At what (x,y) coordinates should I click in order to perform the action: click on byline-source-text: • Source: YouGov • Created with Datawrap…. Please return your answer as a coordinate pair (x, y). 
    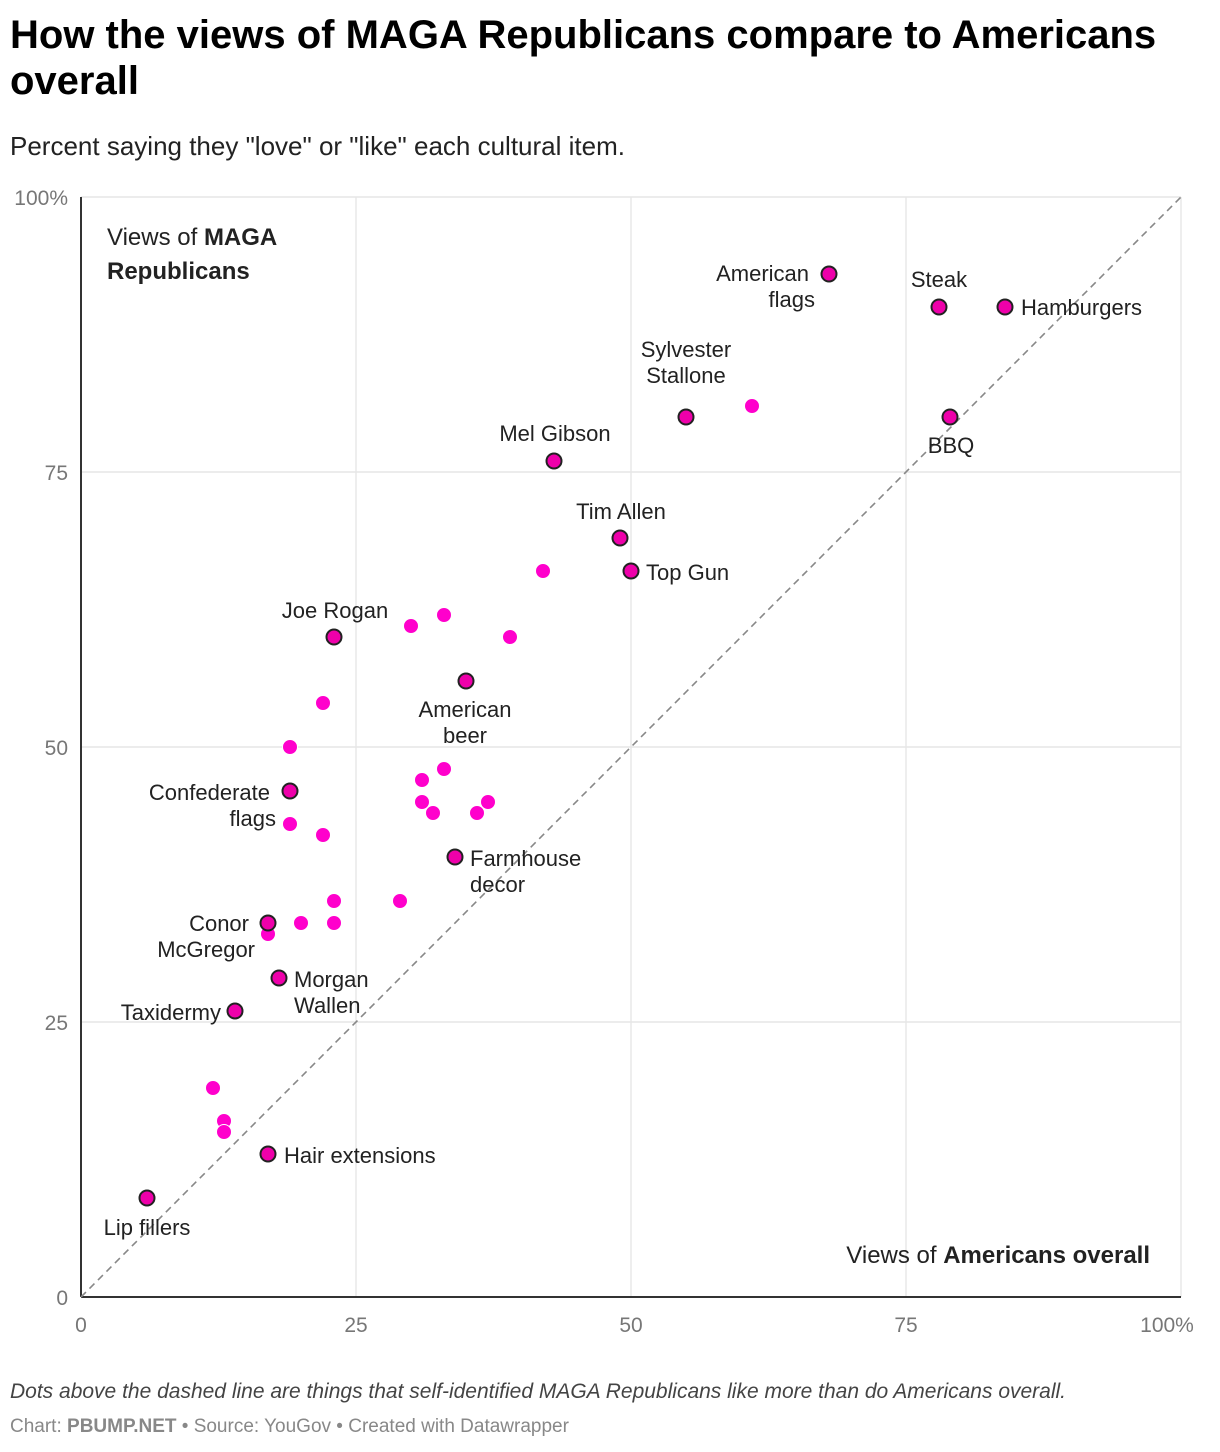
    Looking at the image, I should click on (375, 1426).